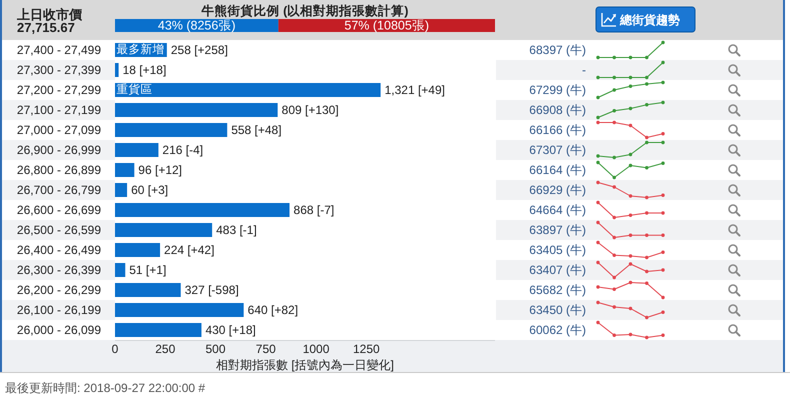  Describe the element at coordinates (557, 270) in the screenshot. I see `chart-title: 63407 (牛)` at that location.